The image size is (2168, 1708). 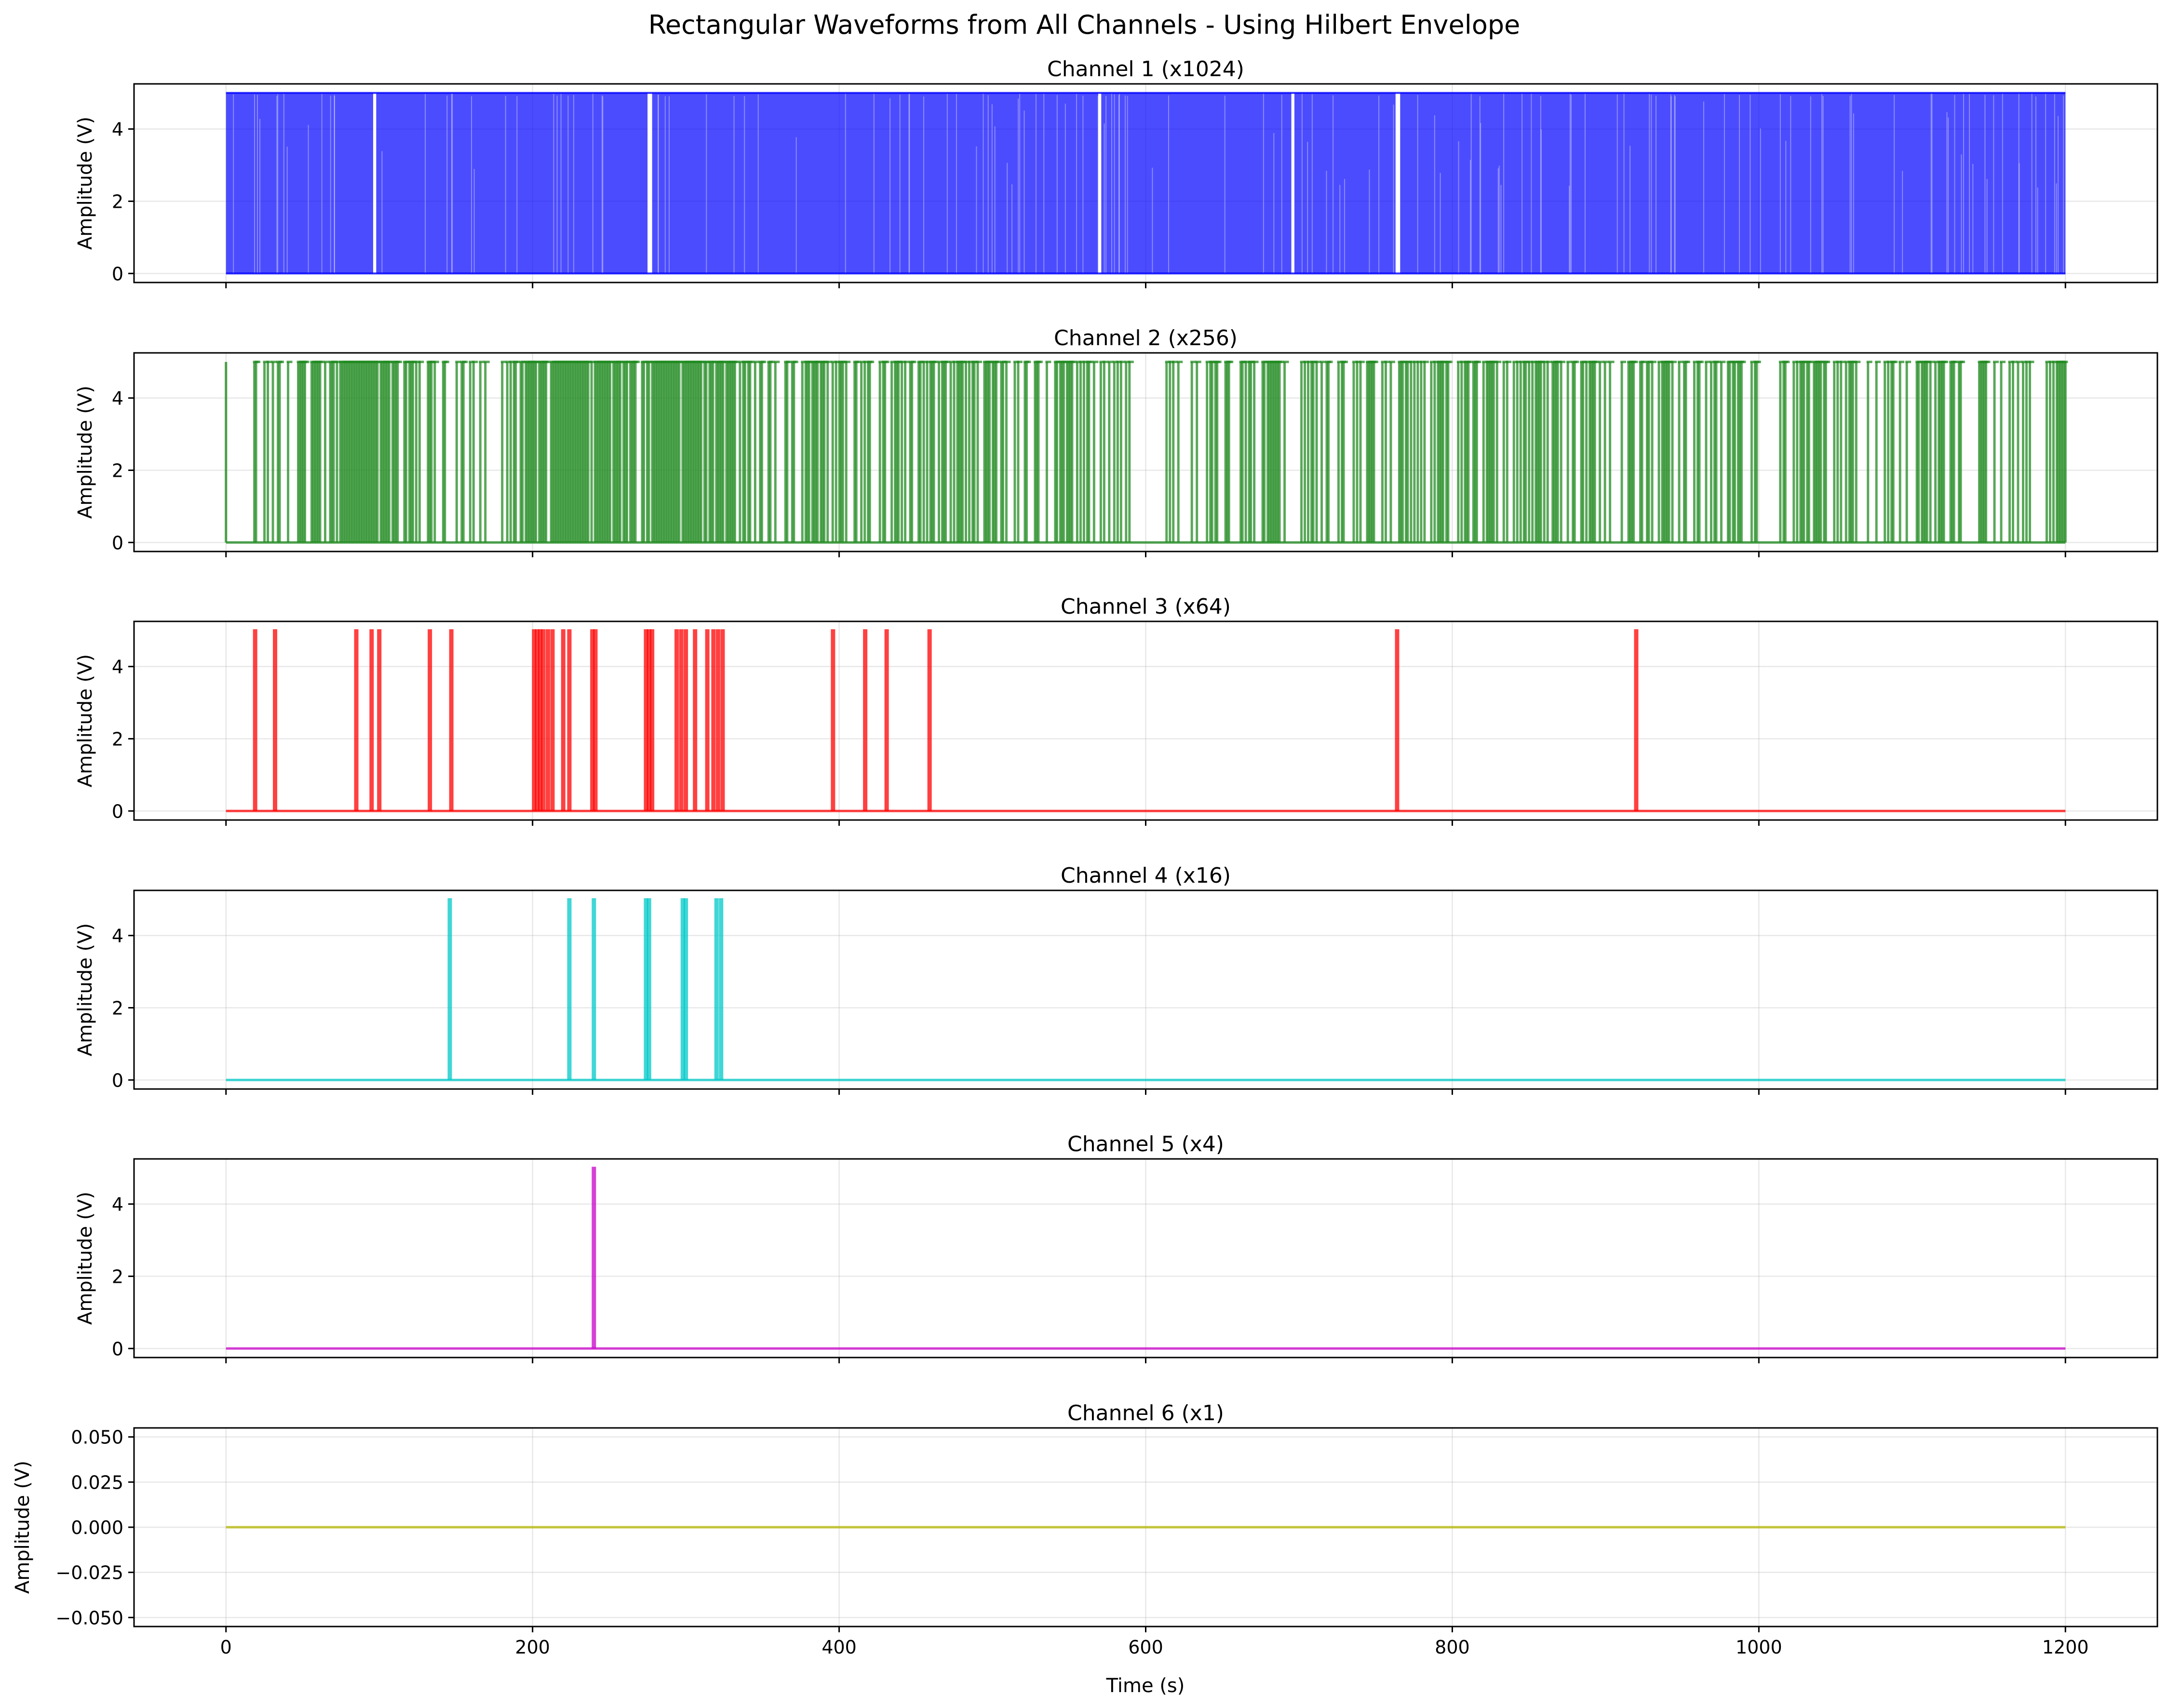 I want to click on panel-channel-2: Channel 2 (x256) 0 2 4 Amplitude (V), so click(x=1116, y=441).